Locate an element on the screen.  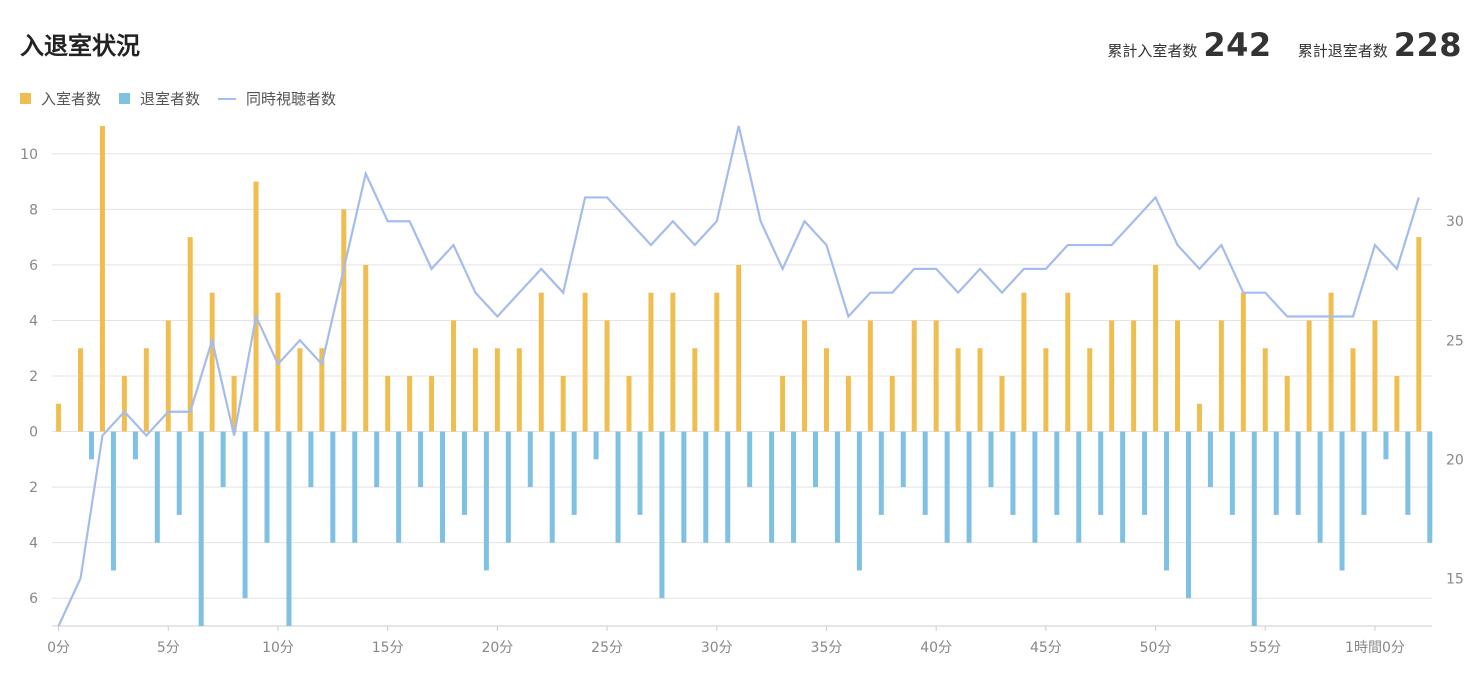
legend-item-entered: 入室者数 is located at coordinates (60, 98).